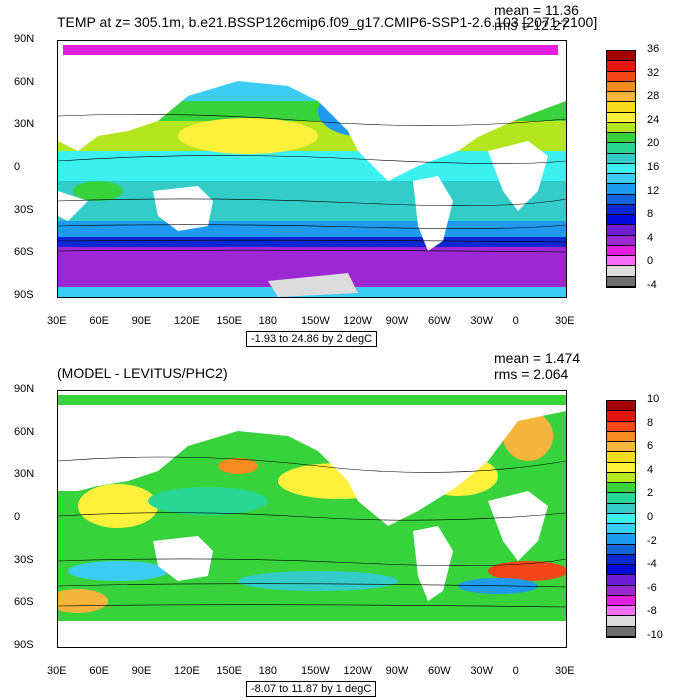  What do you see at coordinates (515, 671) in the screenshot?
I see `bottom-lon-tick: 0` at bounding box center [515, 671].